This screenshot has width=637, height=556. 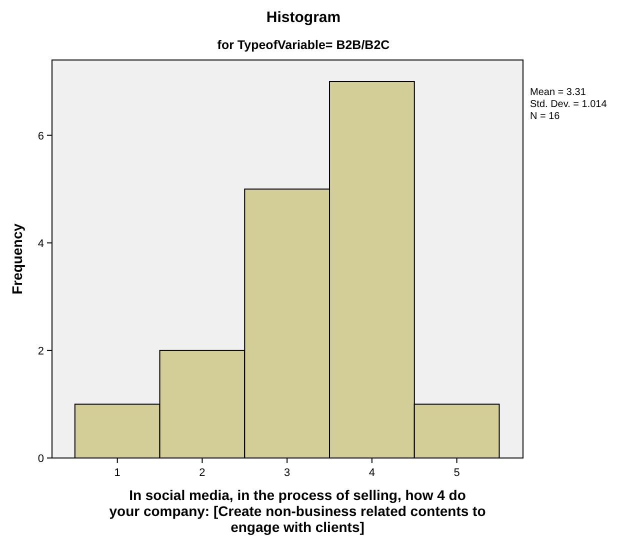 What do you see at coordinates (372, 473) in the screenshot?
I see `x-tick-label: 4` at bounding box center [372, 473].